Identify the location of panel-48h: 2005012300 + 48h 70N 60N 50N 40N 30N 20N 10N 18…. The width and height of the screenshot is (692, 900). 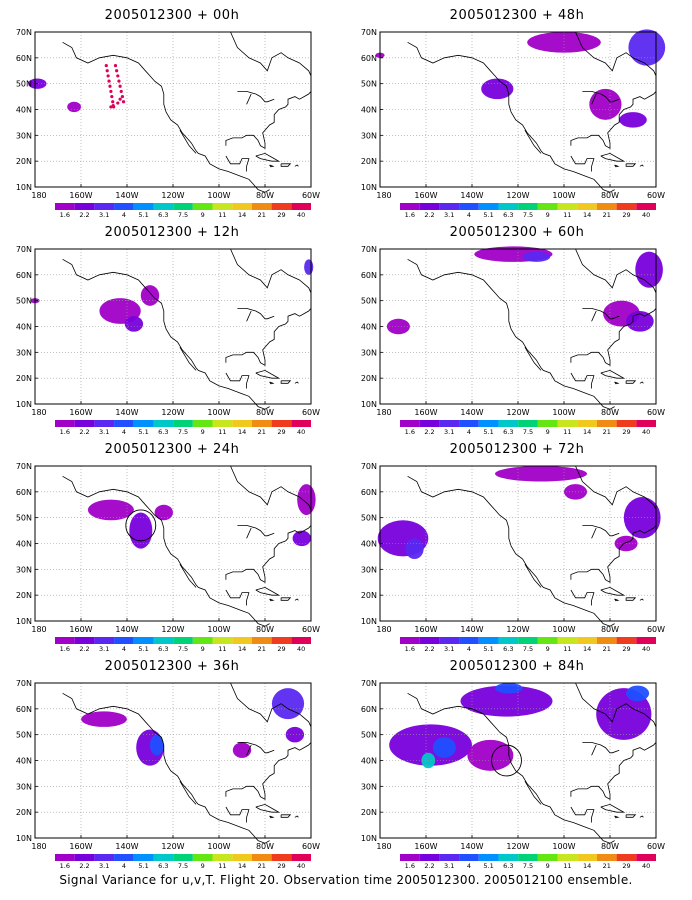
(517, 115).